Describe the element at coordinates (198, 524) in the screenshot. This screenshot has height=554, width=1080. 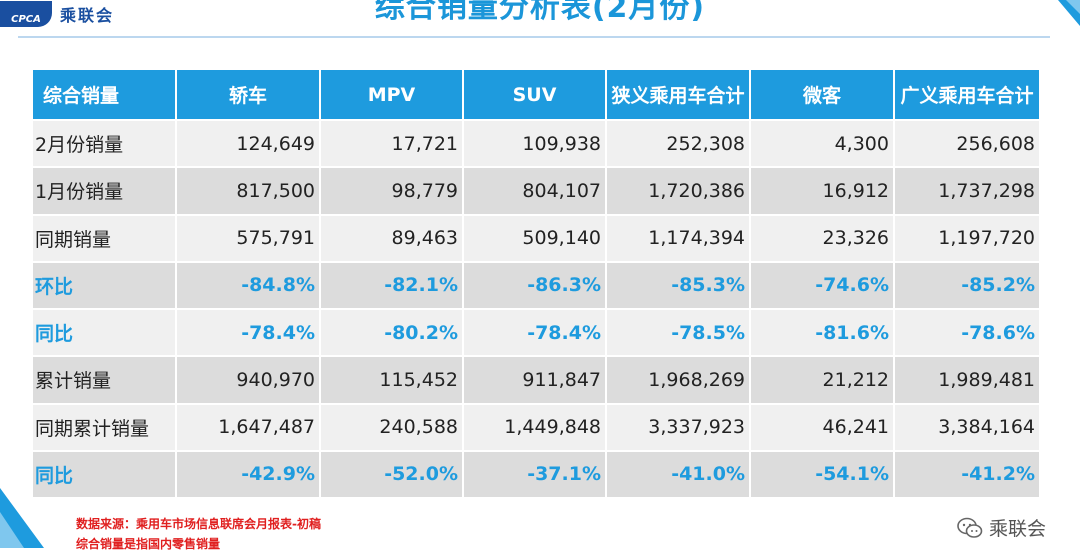
I see `footnote-source: 数据来源：乘用车市场信息联席会月报表-初稿` at that location.